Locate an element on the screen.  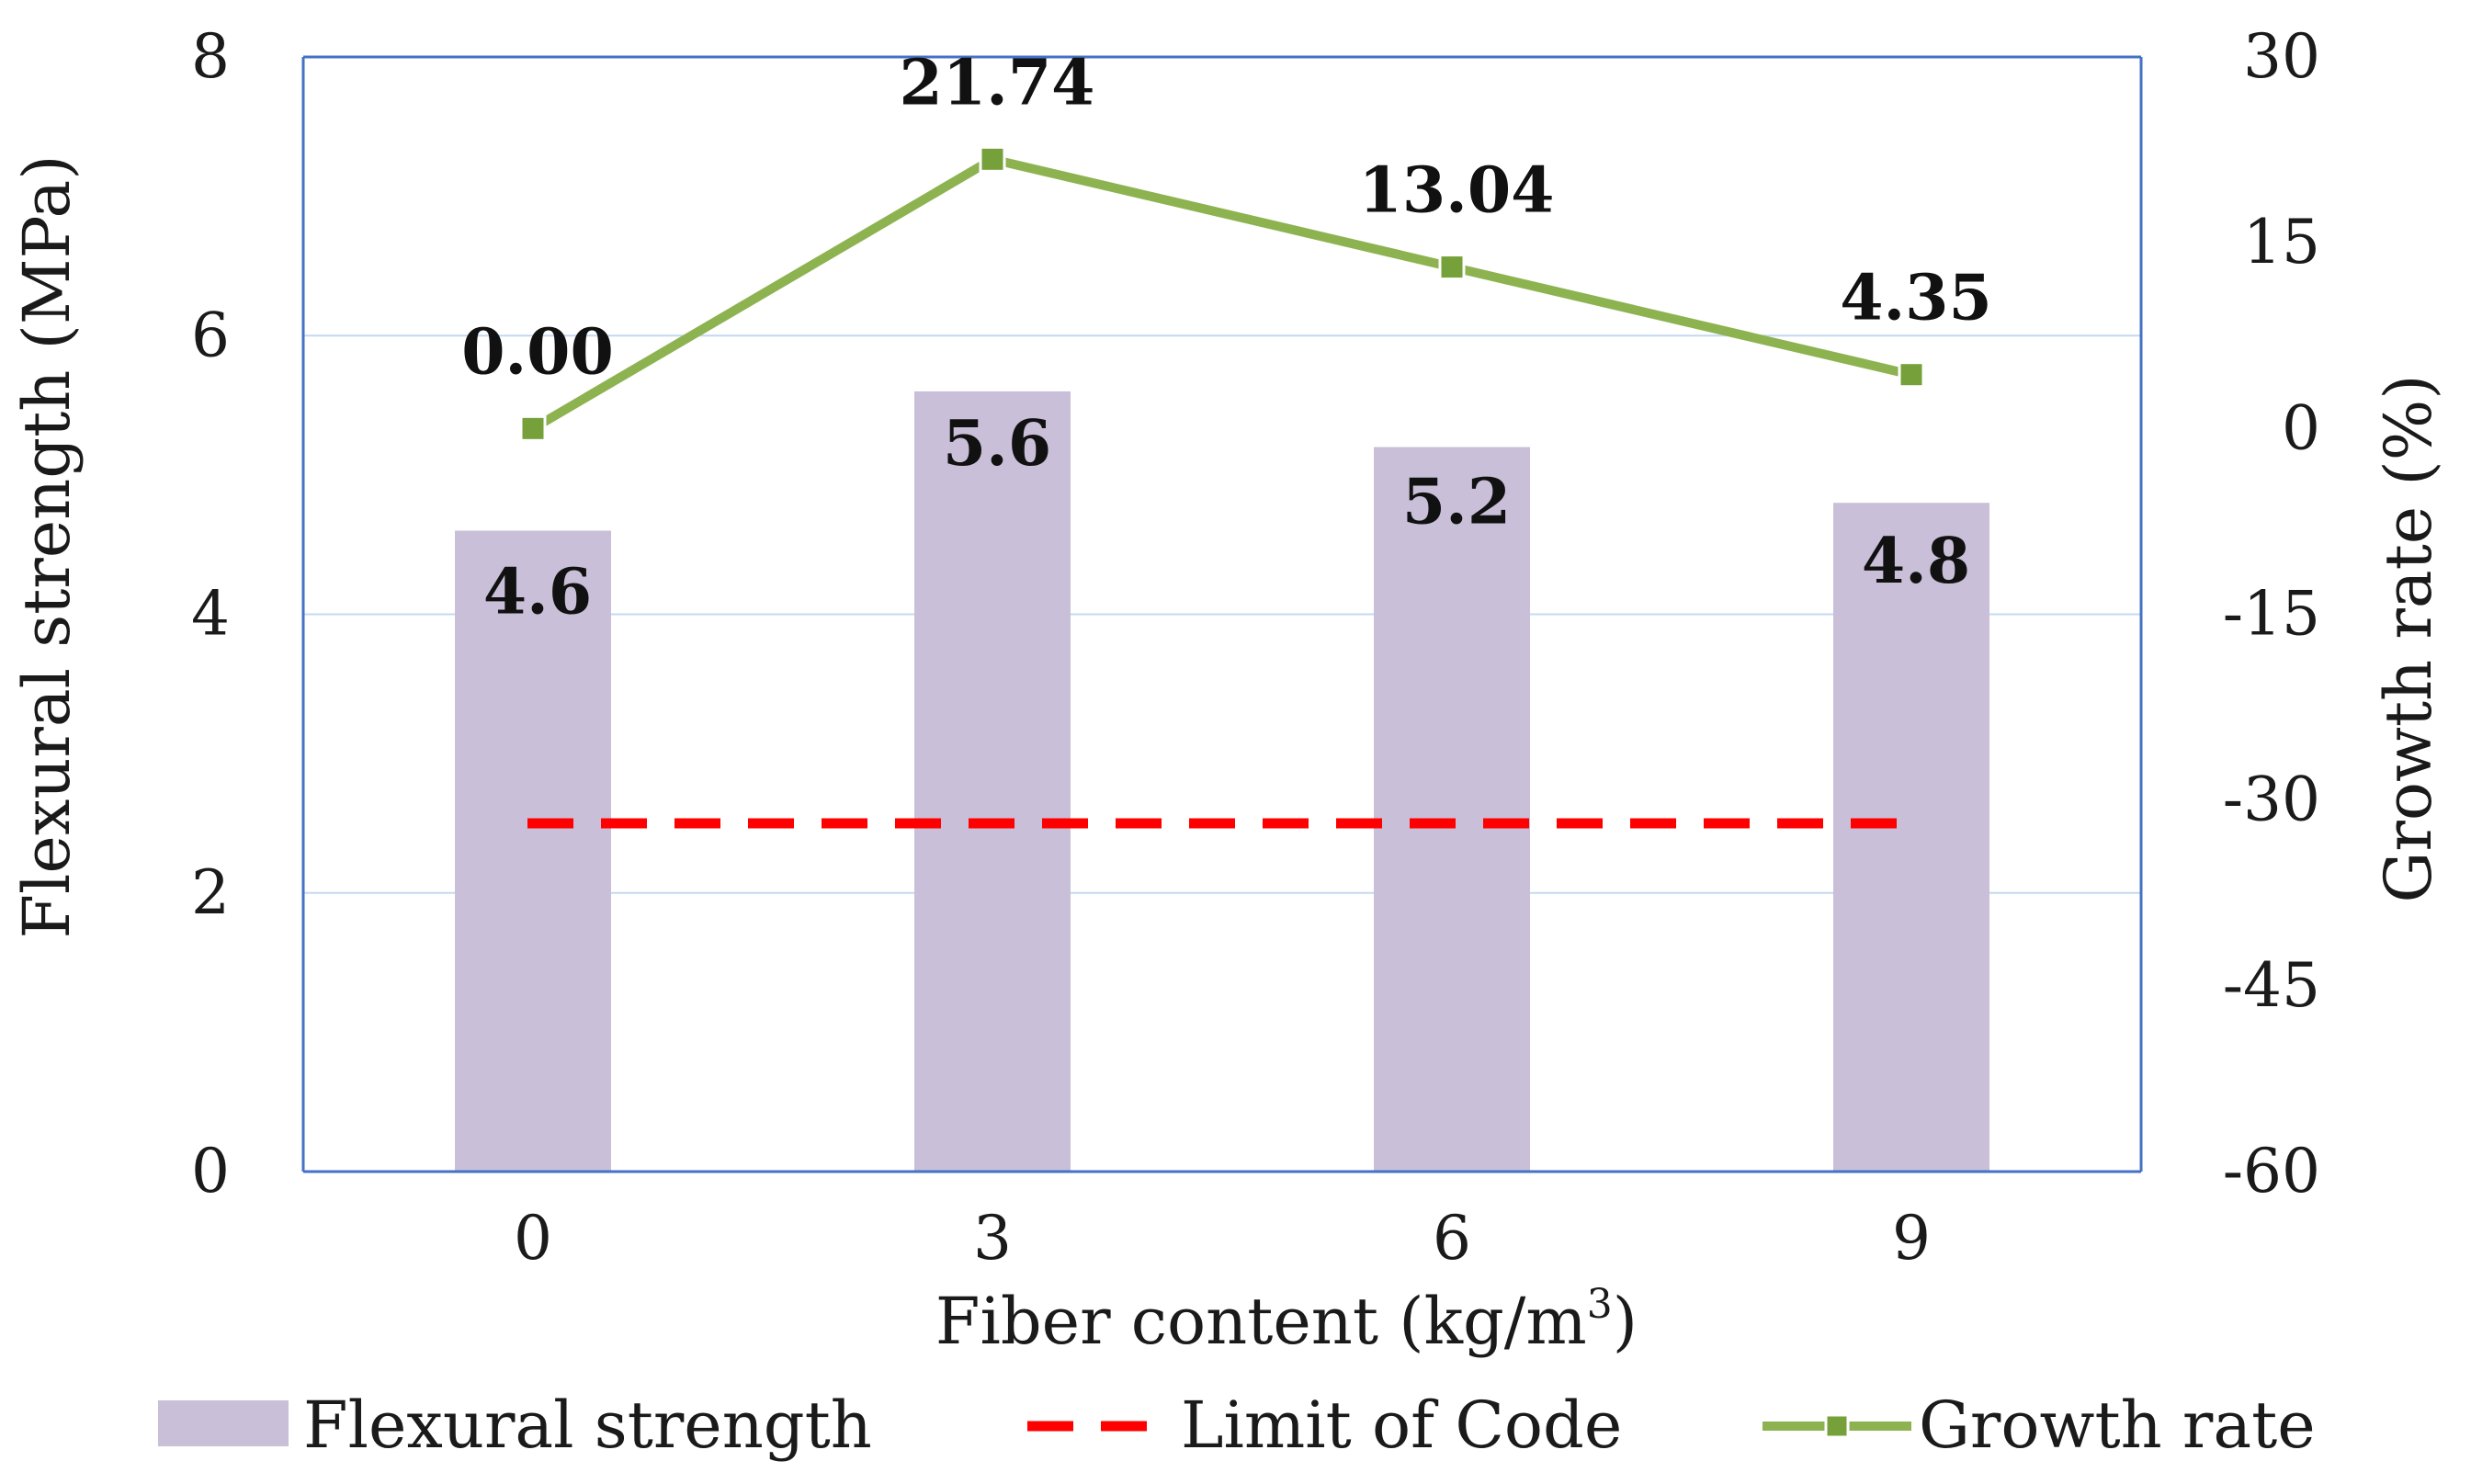
y2-tick-45: -45 is located at coordinates (2271, 986).